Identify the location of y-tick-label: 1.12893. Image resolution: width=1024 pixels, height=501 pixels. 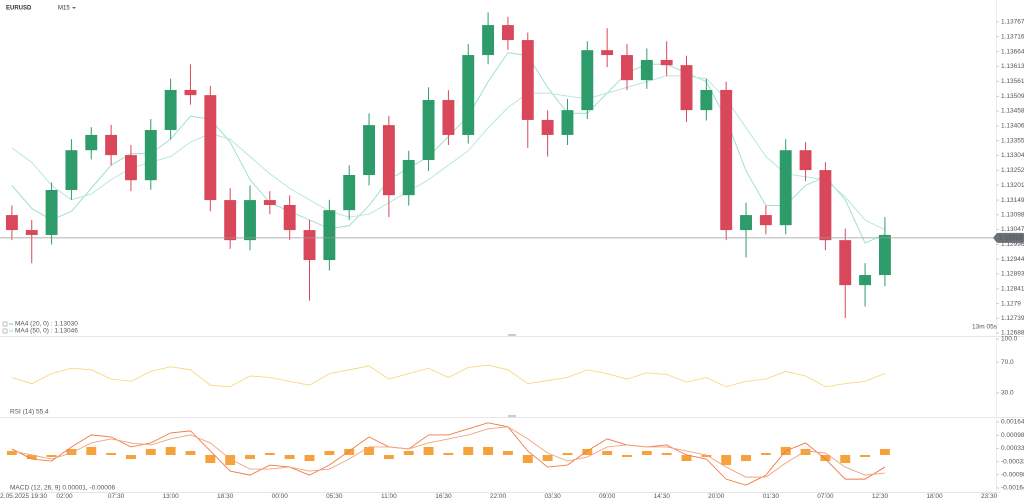
(1012, 274).